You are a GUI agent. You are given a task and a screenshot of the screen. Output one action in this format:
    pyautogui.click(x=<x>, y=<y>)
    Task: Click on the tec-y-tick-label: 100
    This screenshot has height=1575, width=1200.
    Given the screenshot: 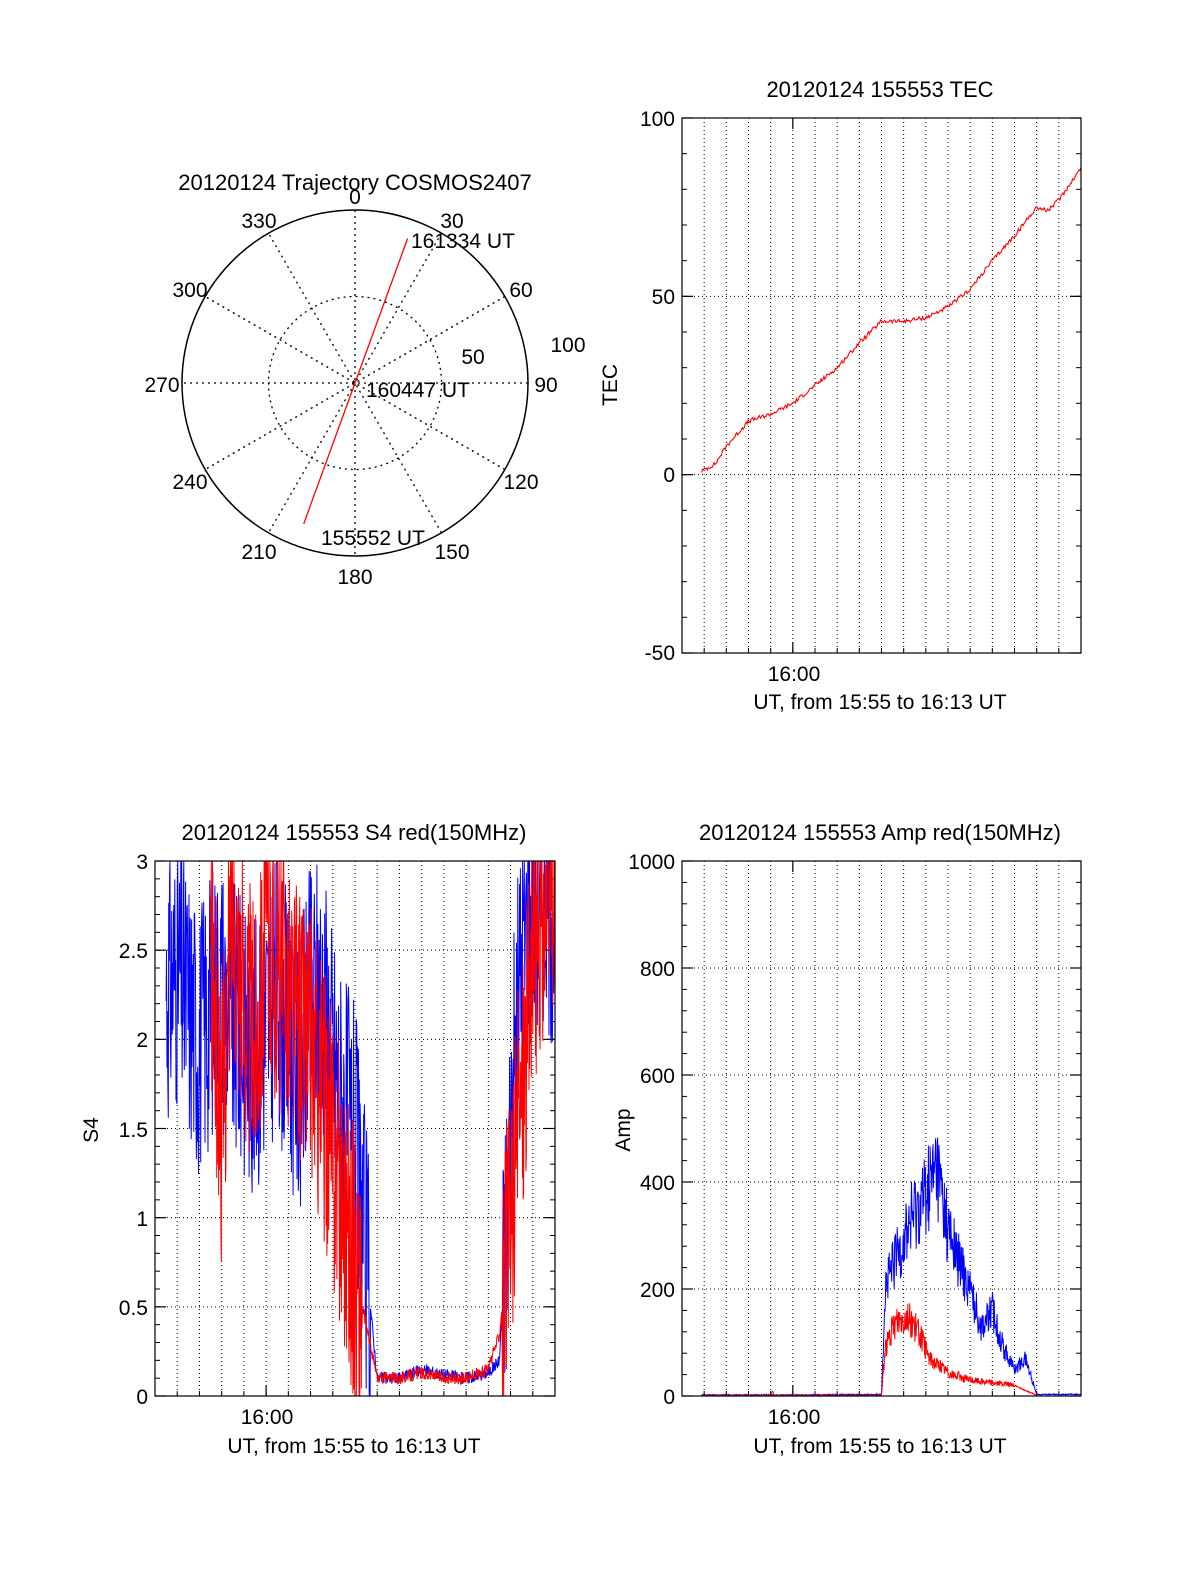 What is the action you would take?
    pyautogui.click(x=657, y=119)
    